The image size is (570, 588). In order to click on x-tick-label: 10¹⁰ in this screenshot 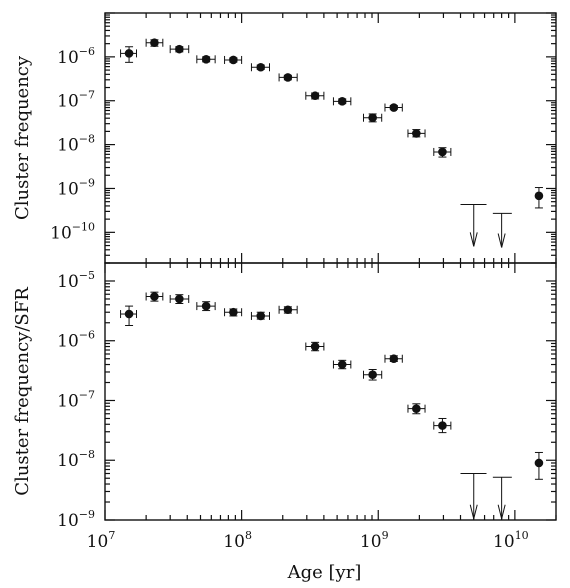, I will do `click(511, 540)`.